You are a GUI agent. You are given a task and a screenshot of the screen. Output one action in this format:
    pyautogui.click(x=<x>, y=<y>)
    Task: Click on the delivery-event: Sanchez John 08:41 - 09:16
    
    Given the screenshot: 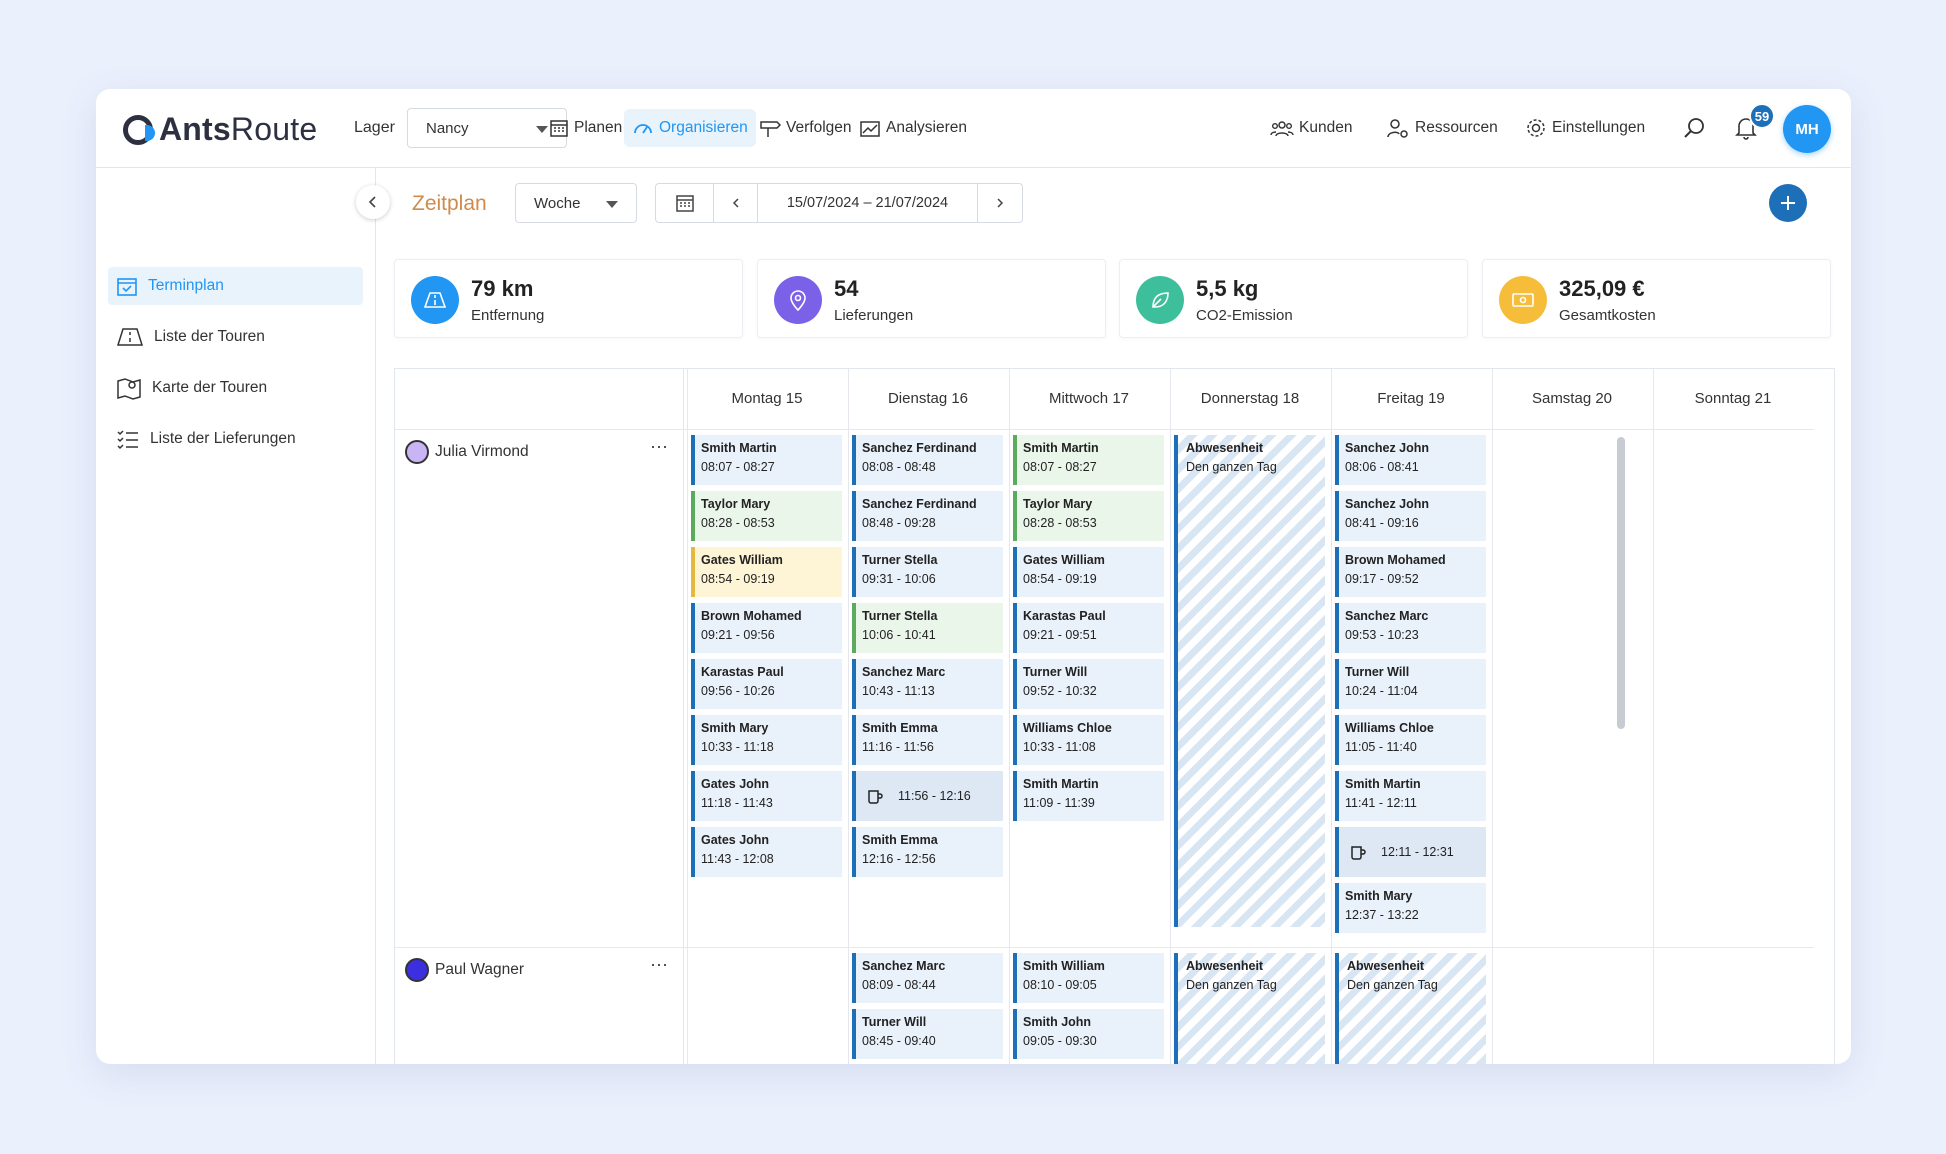 What is the action you would take?
    pyautogui.click(x=1410, y=516)
    